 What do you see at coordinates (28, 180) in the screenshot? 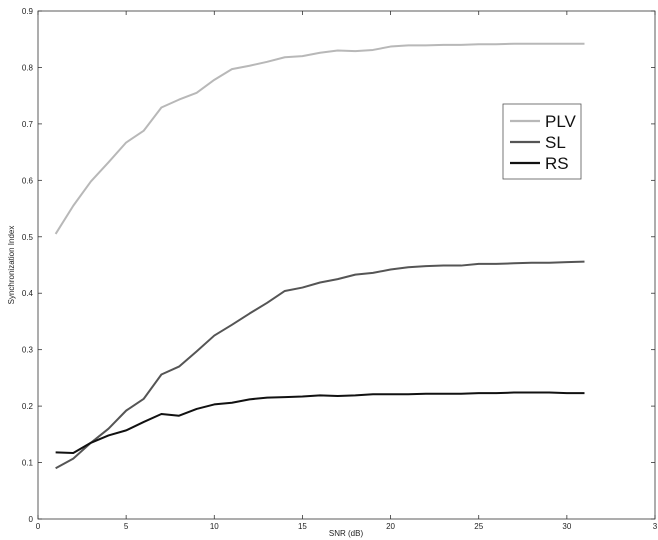
I see `y-tick-label: 0.6` at bounding box center [28, 180].